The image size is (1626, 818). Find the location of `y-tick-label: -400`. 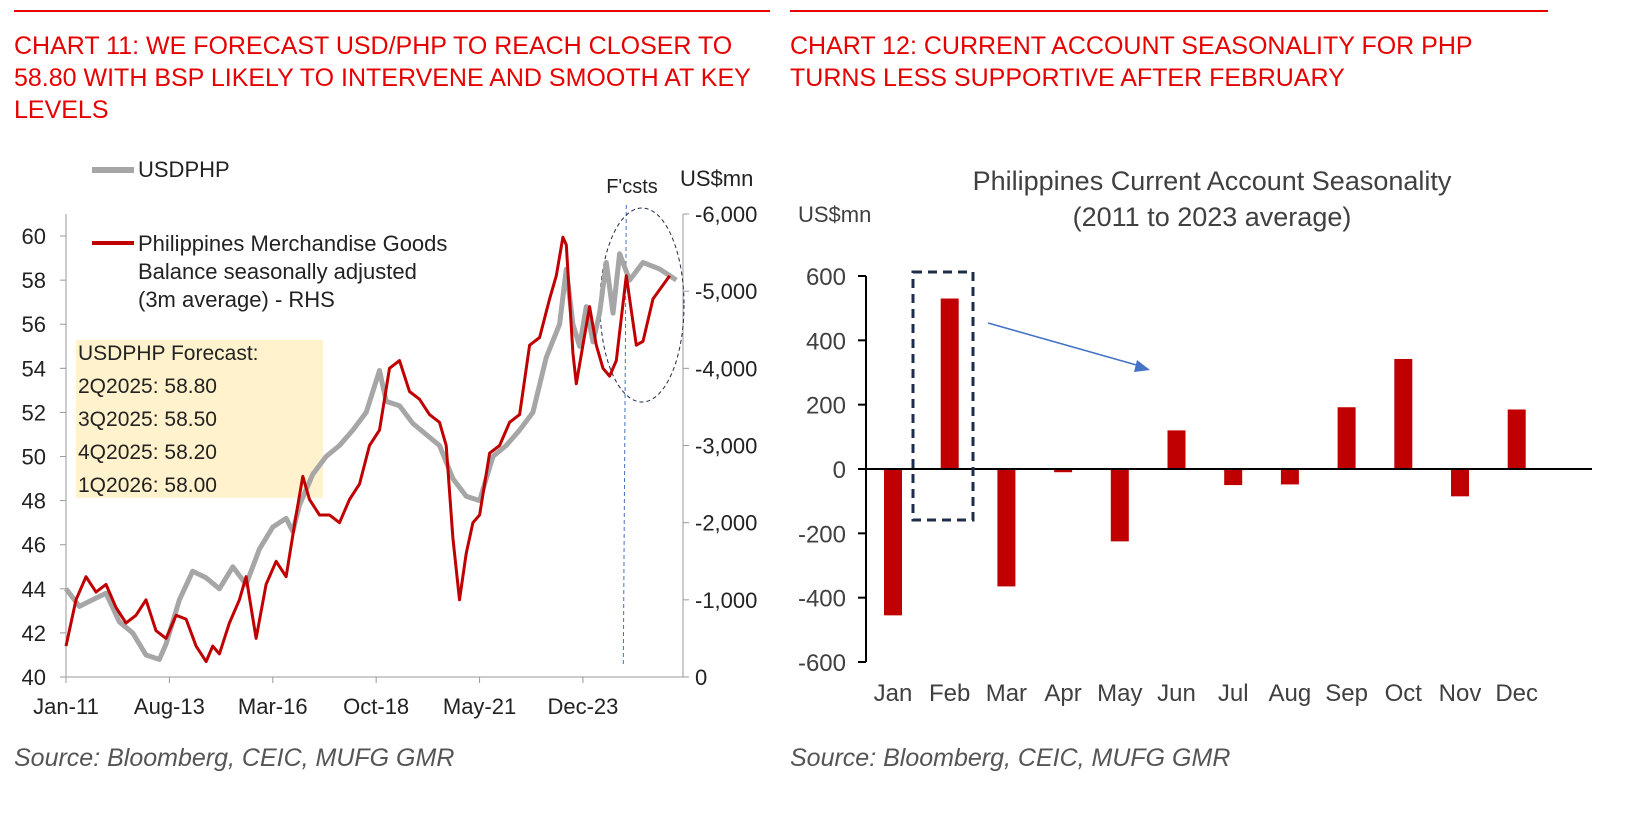

y-tick-label: -400 is located at coordinates (822, 599).